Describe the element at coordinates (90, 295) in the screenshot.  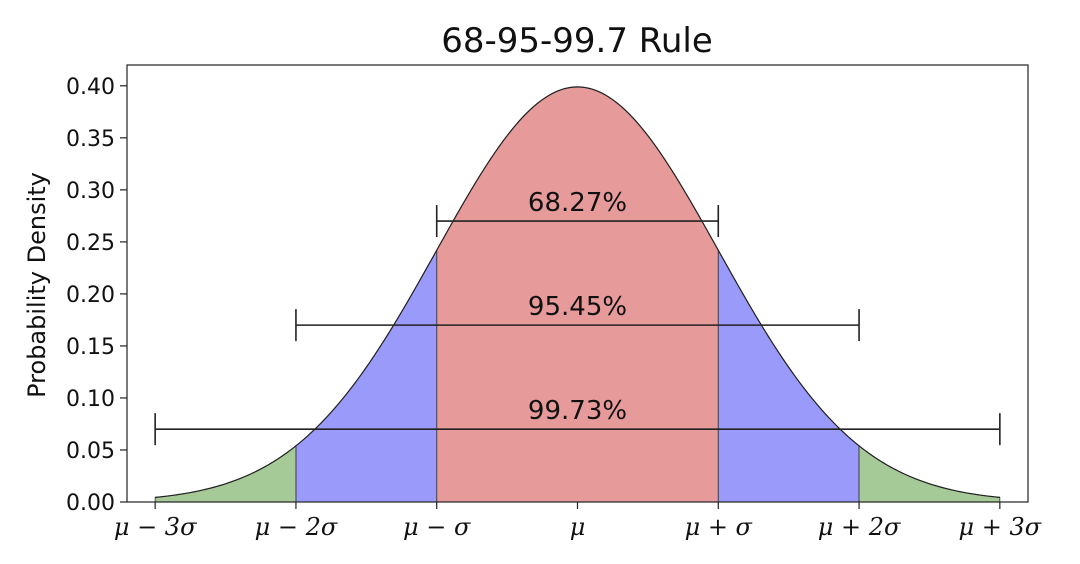
I see `y-tick-label-4: 0.20` at that location.